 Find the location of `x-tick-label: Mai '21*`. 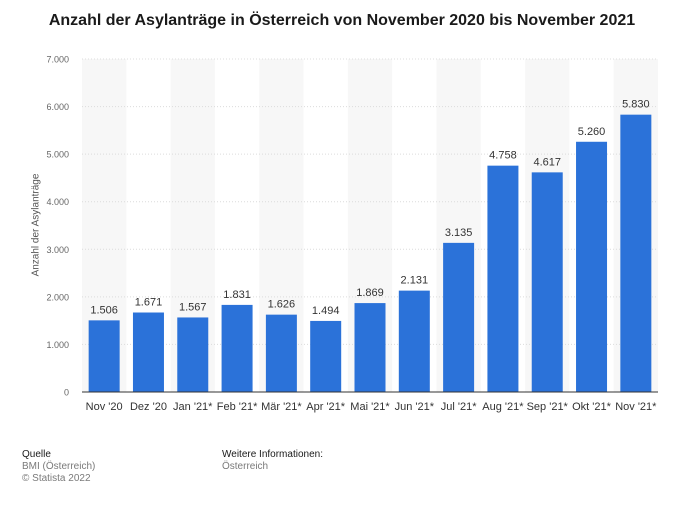

x-tick-label: Mai '21* is located at coordinates (370, 407).